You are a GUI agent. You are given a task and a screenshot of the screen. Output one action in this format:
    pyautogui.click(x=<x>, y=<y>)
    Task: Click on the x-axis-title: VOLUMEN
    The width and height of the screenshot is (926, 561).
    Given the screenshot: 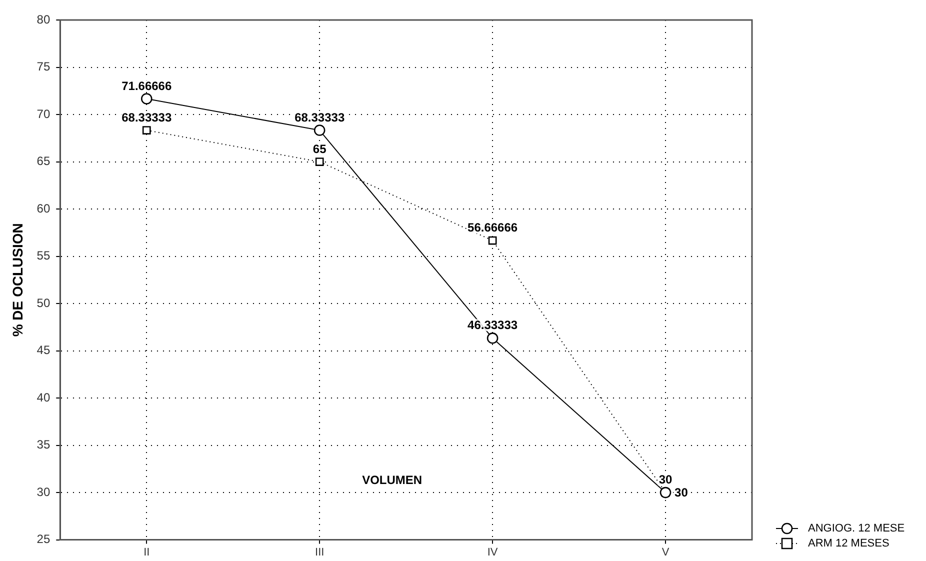 What is the action you would take?
    pyautogui.click(x=392, y=479)
    